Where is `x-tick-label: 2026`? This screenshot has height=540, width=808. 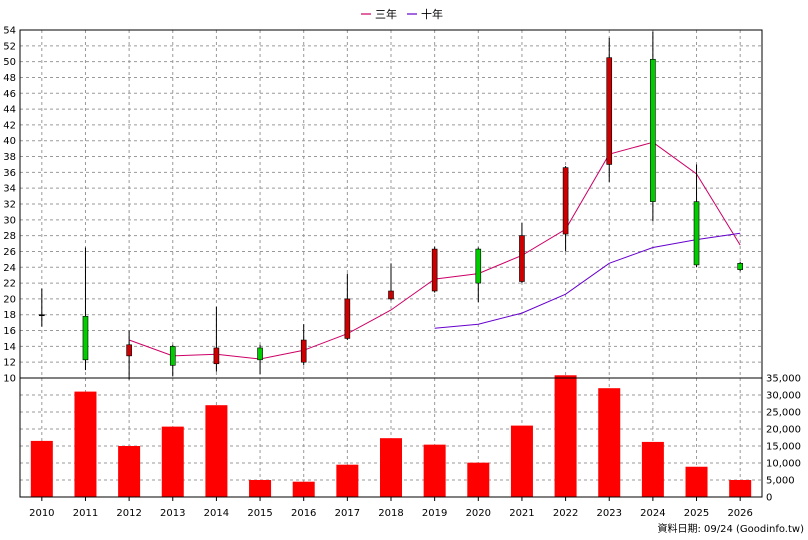 x-tick-label: 2026 is located at coordinates (739, 513).